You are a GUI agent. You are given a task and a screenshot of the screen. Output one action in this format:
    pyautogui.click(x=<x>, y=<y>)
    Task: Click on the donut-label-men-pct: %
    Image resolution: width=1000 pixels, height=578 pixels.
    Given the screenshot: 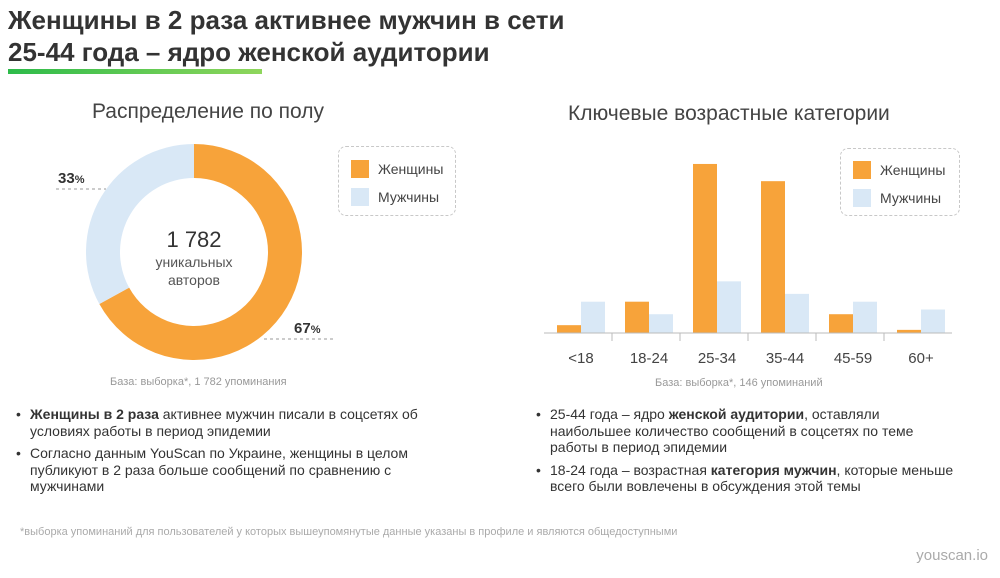 What is the action you would take?
    pyautogui.click(x=80, y=180)
    